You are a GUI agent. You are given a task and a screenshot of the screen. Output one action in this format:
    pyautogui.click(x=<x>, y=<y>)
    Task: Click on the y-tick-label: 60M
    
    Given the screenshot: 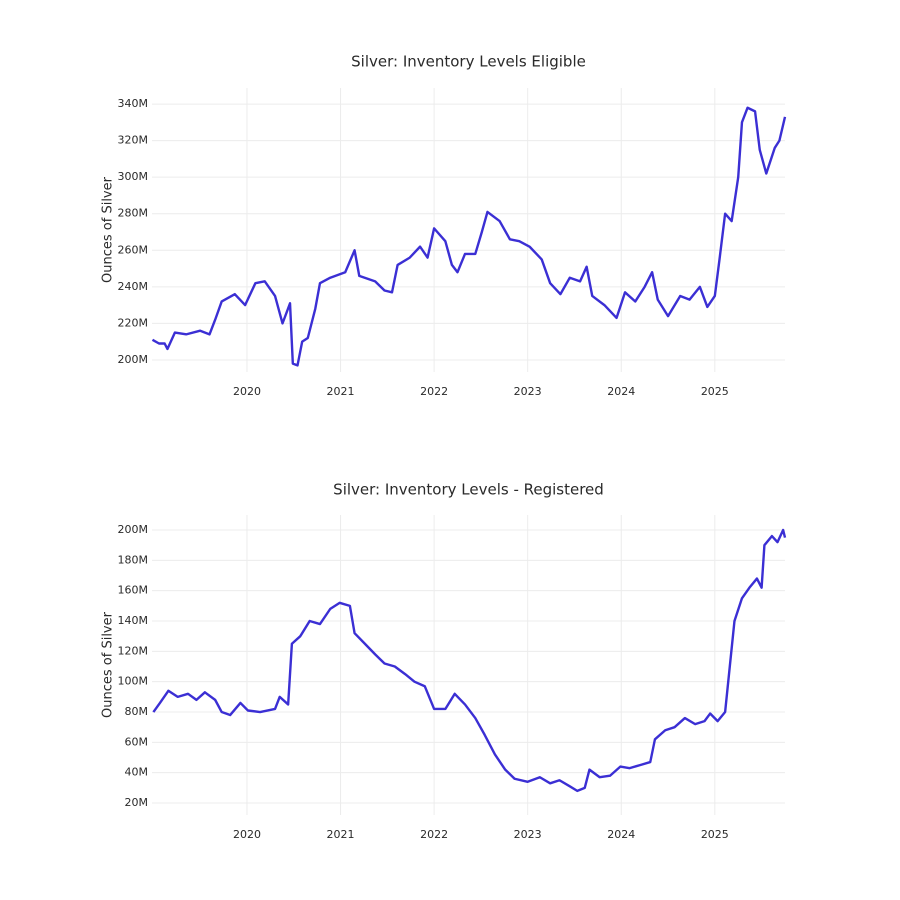 What is the action you would take?
    pyautogui.click(x=137, y=741)
    